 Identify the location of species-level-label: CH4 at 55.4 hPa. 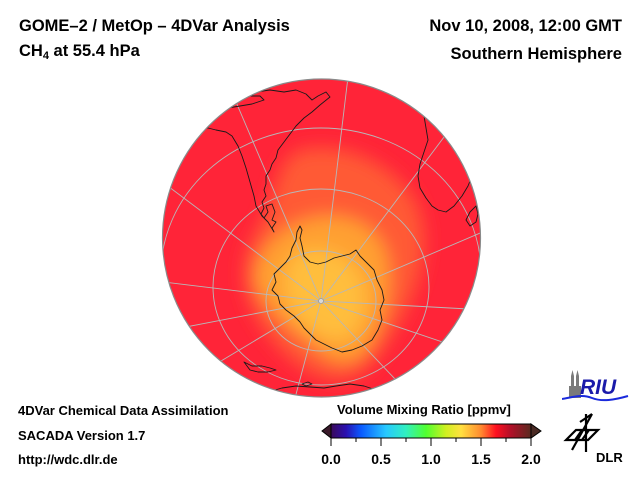
(79, 52).